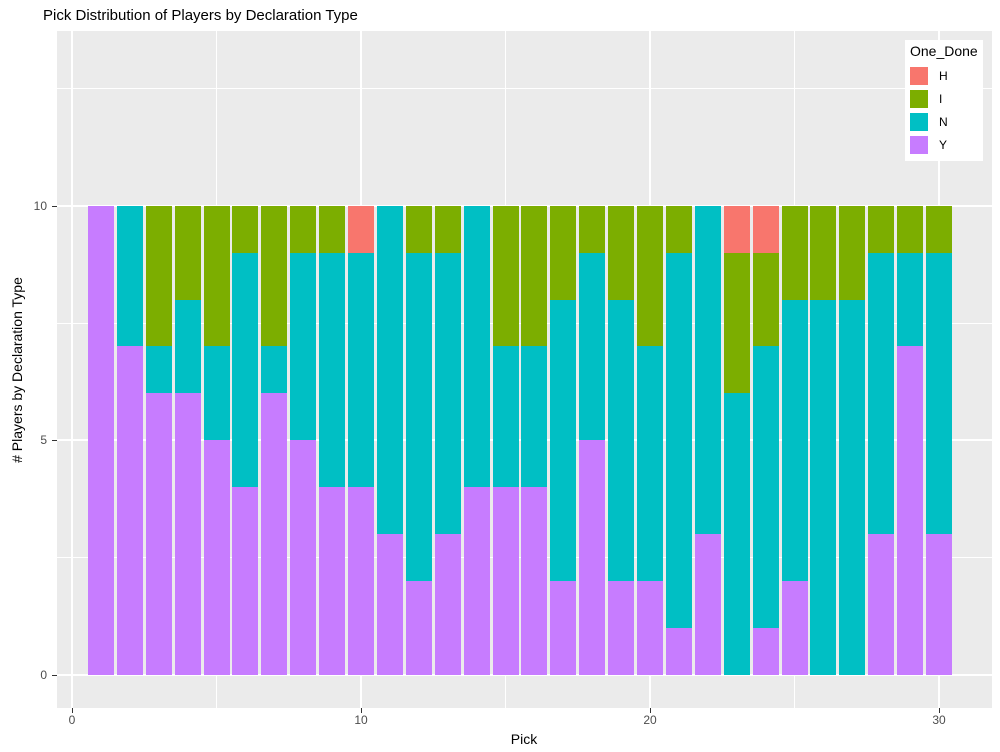 Image resolution: width=1000 pixels, height=752 pixels. I want to click on legend-item-h: H, so click(946, 76).